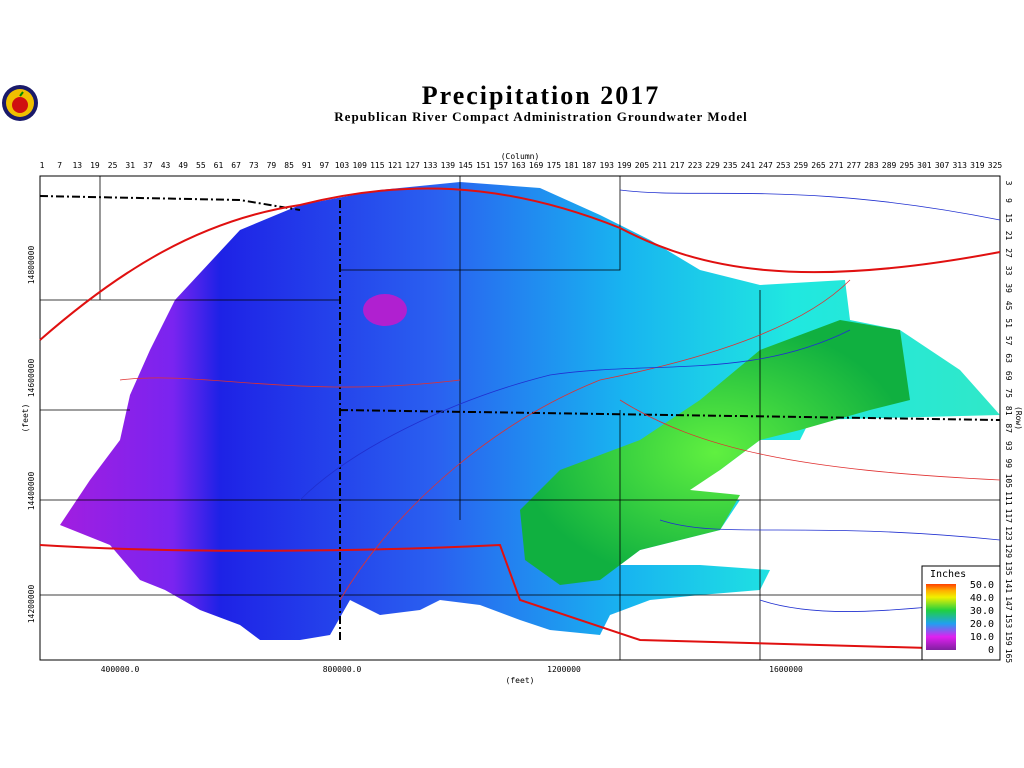 The image size is (1024, 768). Describe the element at coordinates (589, 165) in the screenshot. I see `column-tick-label: 187` at that location.